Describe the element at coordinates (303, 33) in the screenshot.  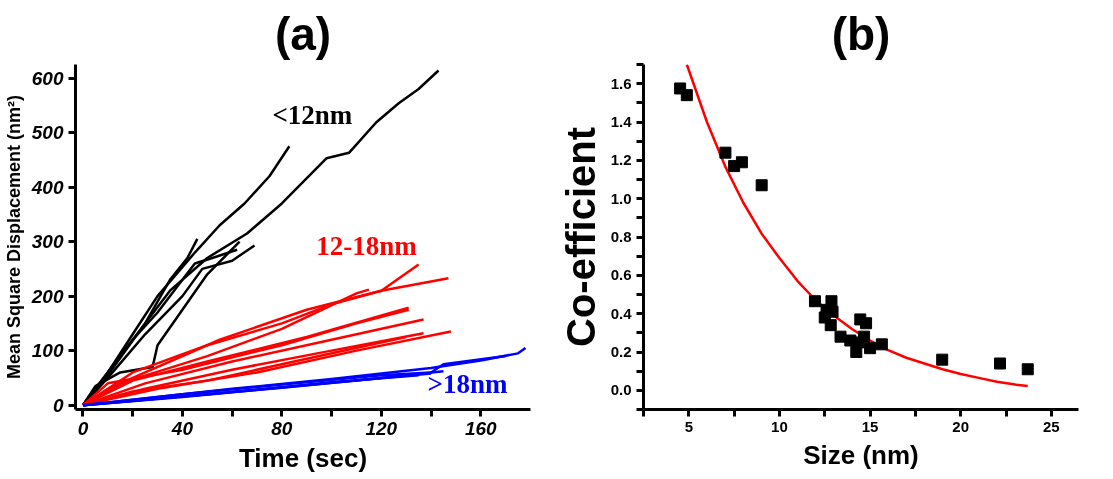
I see `chart-title: (a)` at that location.